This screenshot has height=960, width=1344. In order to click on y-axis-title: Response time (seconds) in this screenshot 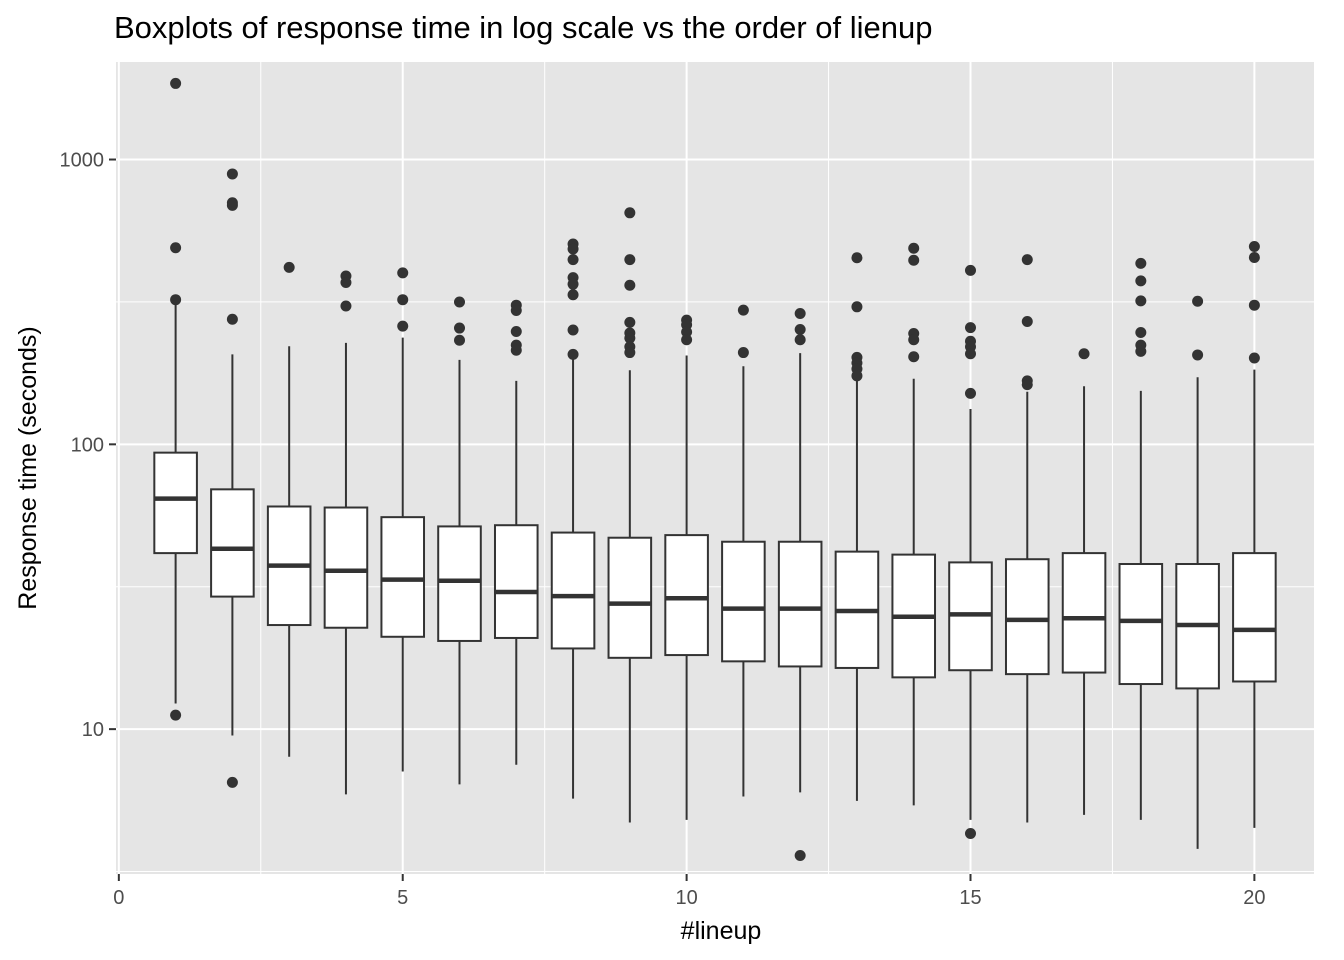, I will do `click(28, 467)`.